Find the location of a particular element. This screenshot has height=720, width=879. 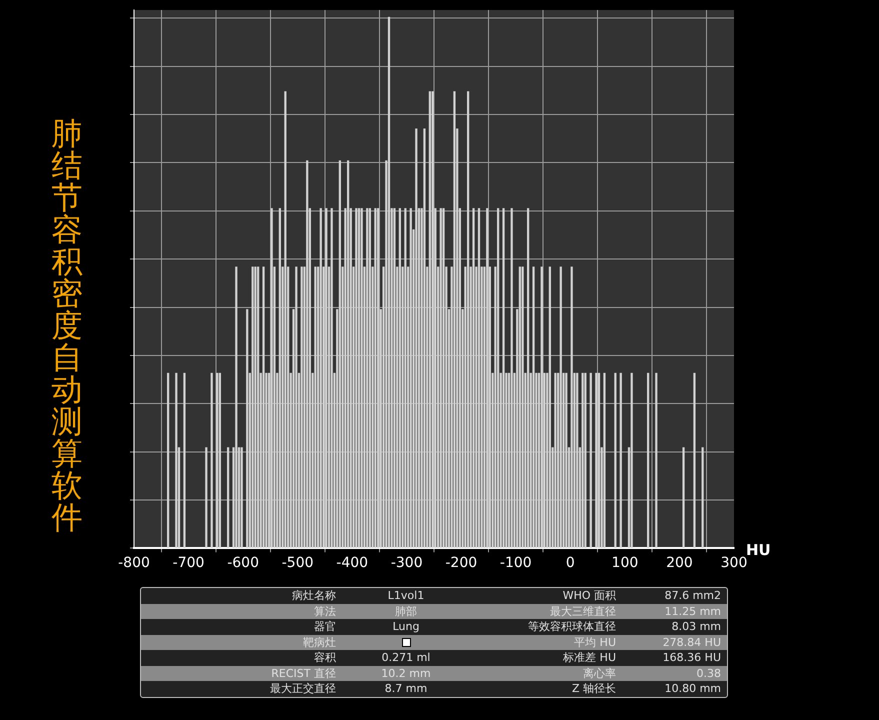

x-tick-label: -100 is located at coordinates (516, 563).